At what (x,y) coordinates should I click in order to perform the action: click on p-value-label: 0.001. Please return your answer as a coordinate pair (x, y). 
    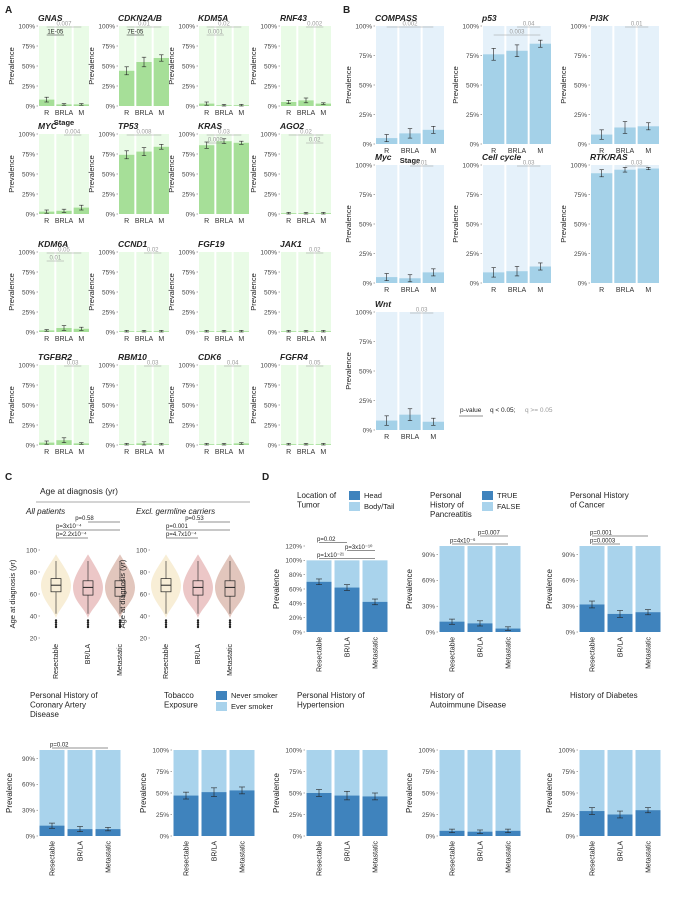
    Looking at the image, I should click on (216, 33).